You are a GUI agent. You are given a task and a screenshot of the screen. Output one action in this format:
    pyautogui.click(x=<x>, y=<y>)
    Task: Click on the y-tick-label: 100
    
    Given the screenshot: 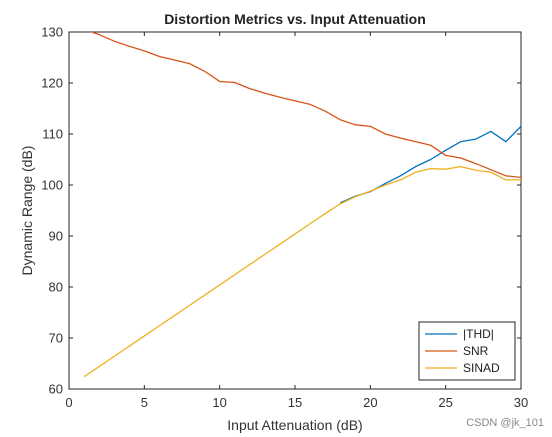 What is the action you would take?
    pyautogui.click(x=52, y=185)
    